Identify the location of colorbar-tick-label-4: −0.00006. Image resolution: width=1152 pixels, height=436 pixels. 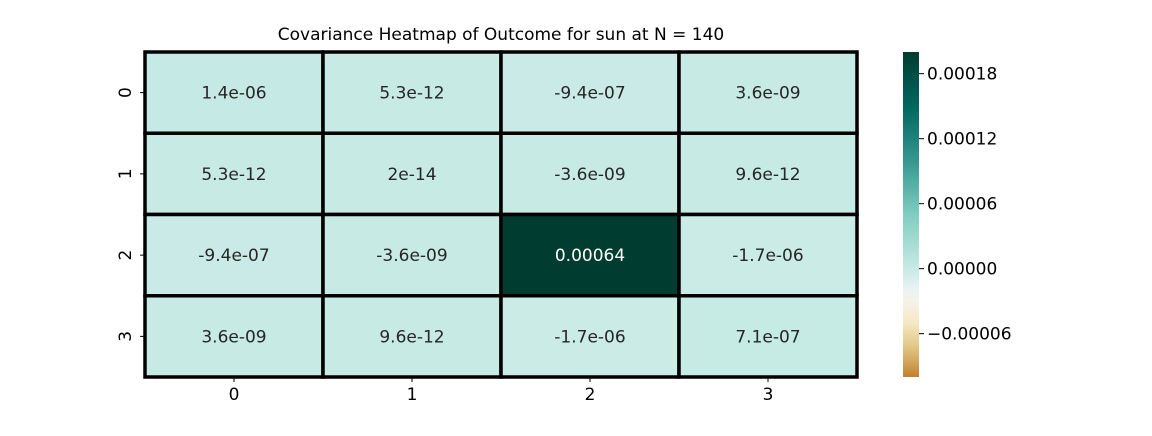
(969, 335).